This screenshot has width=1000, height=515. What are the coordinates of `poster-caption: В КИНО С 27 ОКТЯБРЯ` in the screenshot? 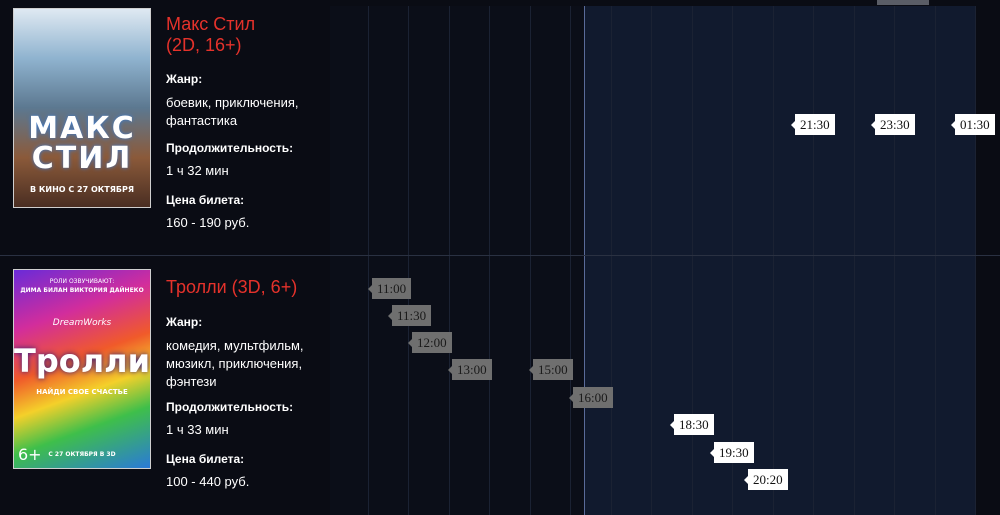 It's located at (82, 189).